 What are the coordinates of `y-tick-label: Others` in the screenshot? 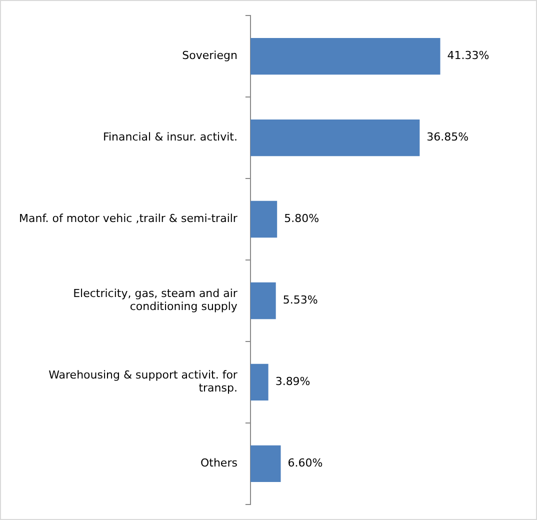 It's located at (219, 463).